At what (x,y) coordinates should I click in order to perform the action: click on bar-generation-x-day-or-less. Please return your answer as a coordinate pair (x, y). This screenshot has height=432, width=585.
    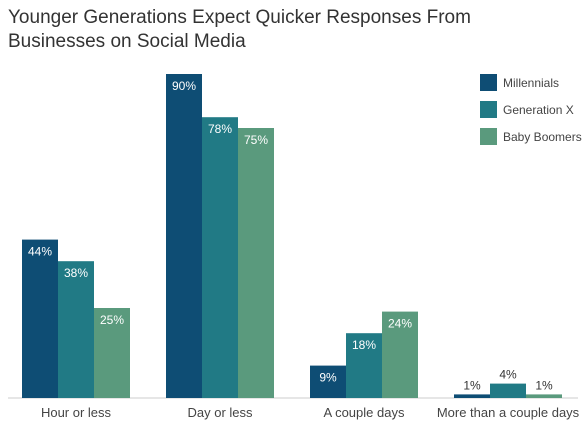
    Looking at the image, I should click on (220, 257).